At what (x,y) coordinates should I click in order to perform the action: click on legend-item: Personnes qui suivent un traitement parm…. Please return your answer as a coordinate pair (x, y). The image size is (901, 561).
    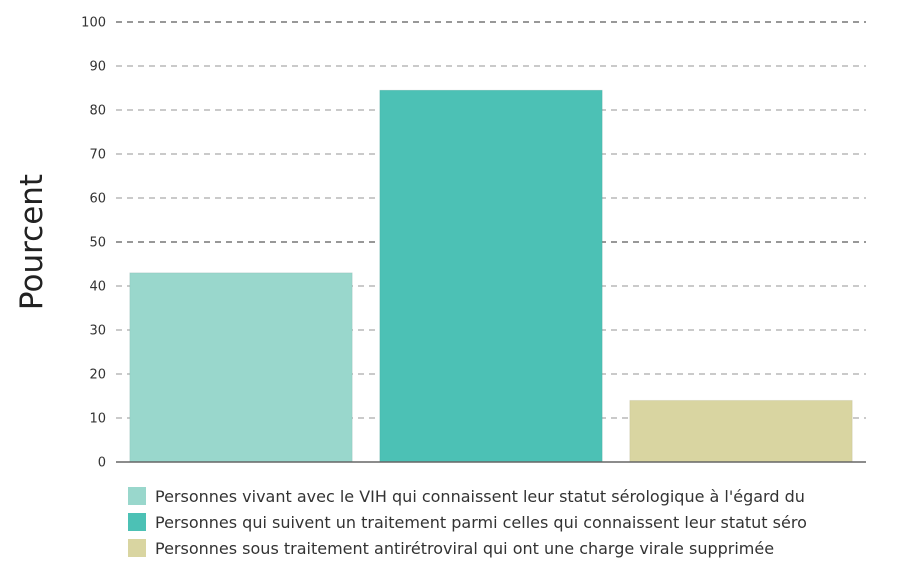
    Looking at the image, I should click on (467, 522).